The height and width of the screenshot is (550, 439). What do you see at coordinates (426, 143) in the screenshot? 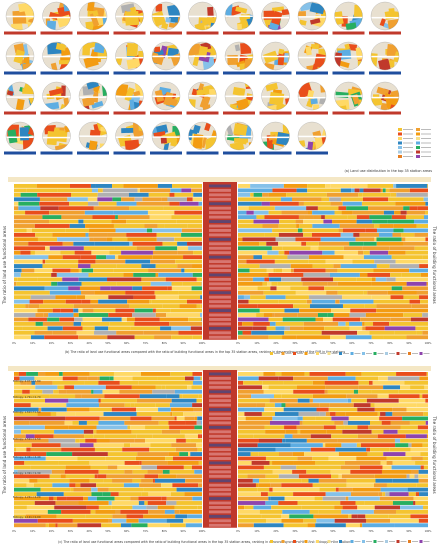
I see `legend-line` at bounding box center [426, 143].